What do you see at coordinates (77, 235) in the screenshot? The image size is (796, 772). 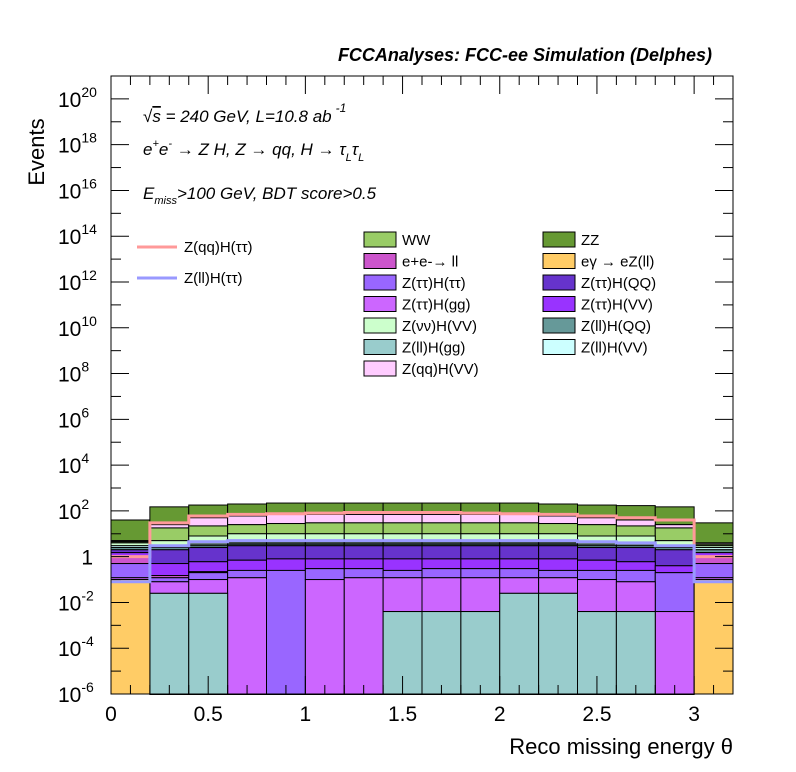 I see `y-tick-label: 10¹⁴` at bounding box center [77, 235].